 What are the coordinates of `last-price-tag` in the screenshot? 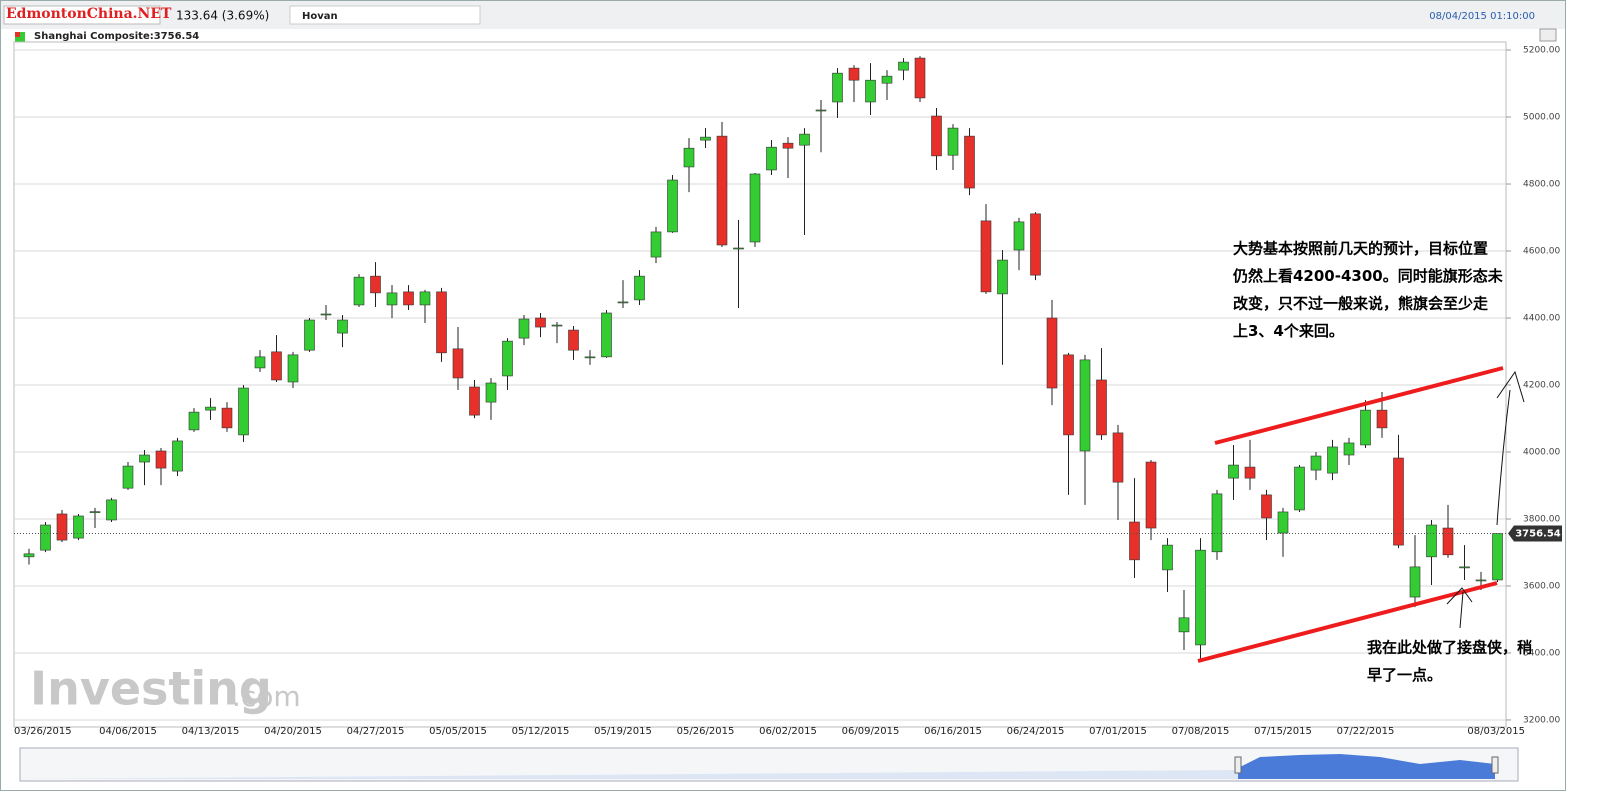 It's located at (1535, 533).